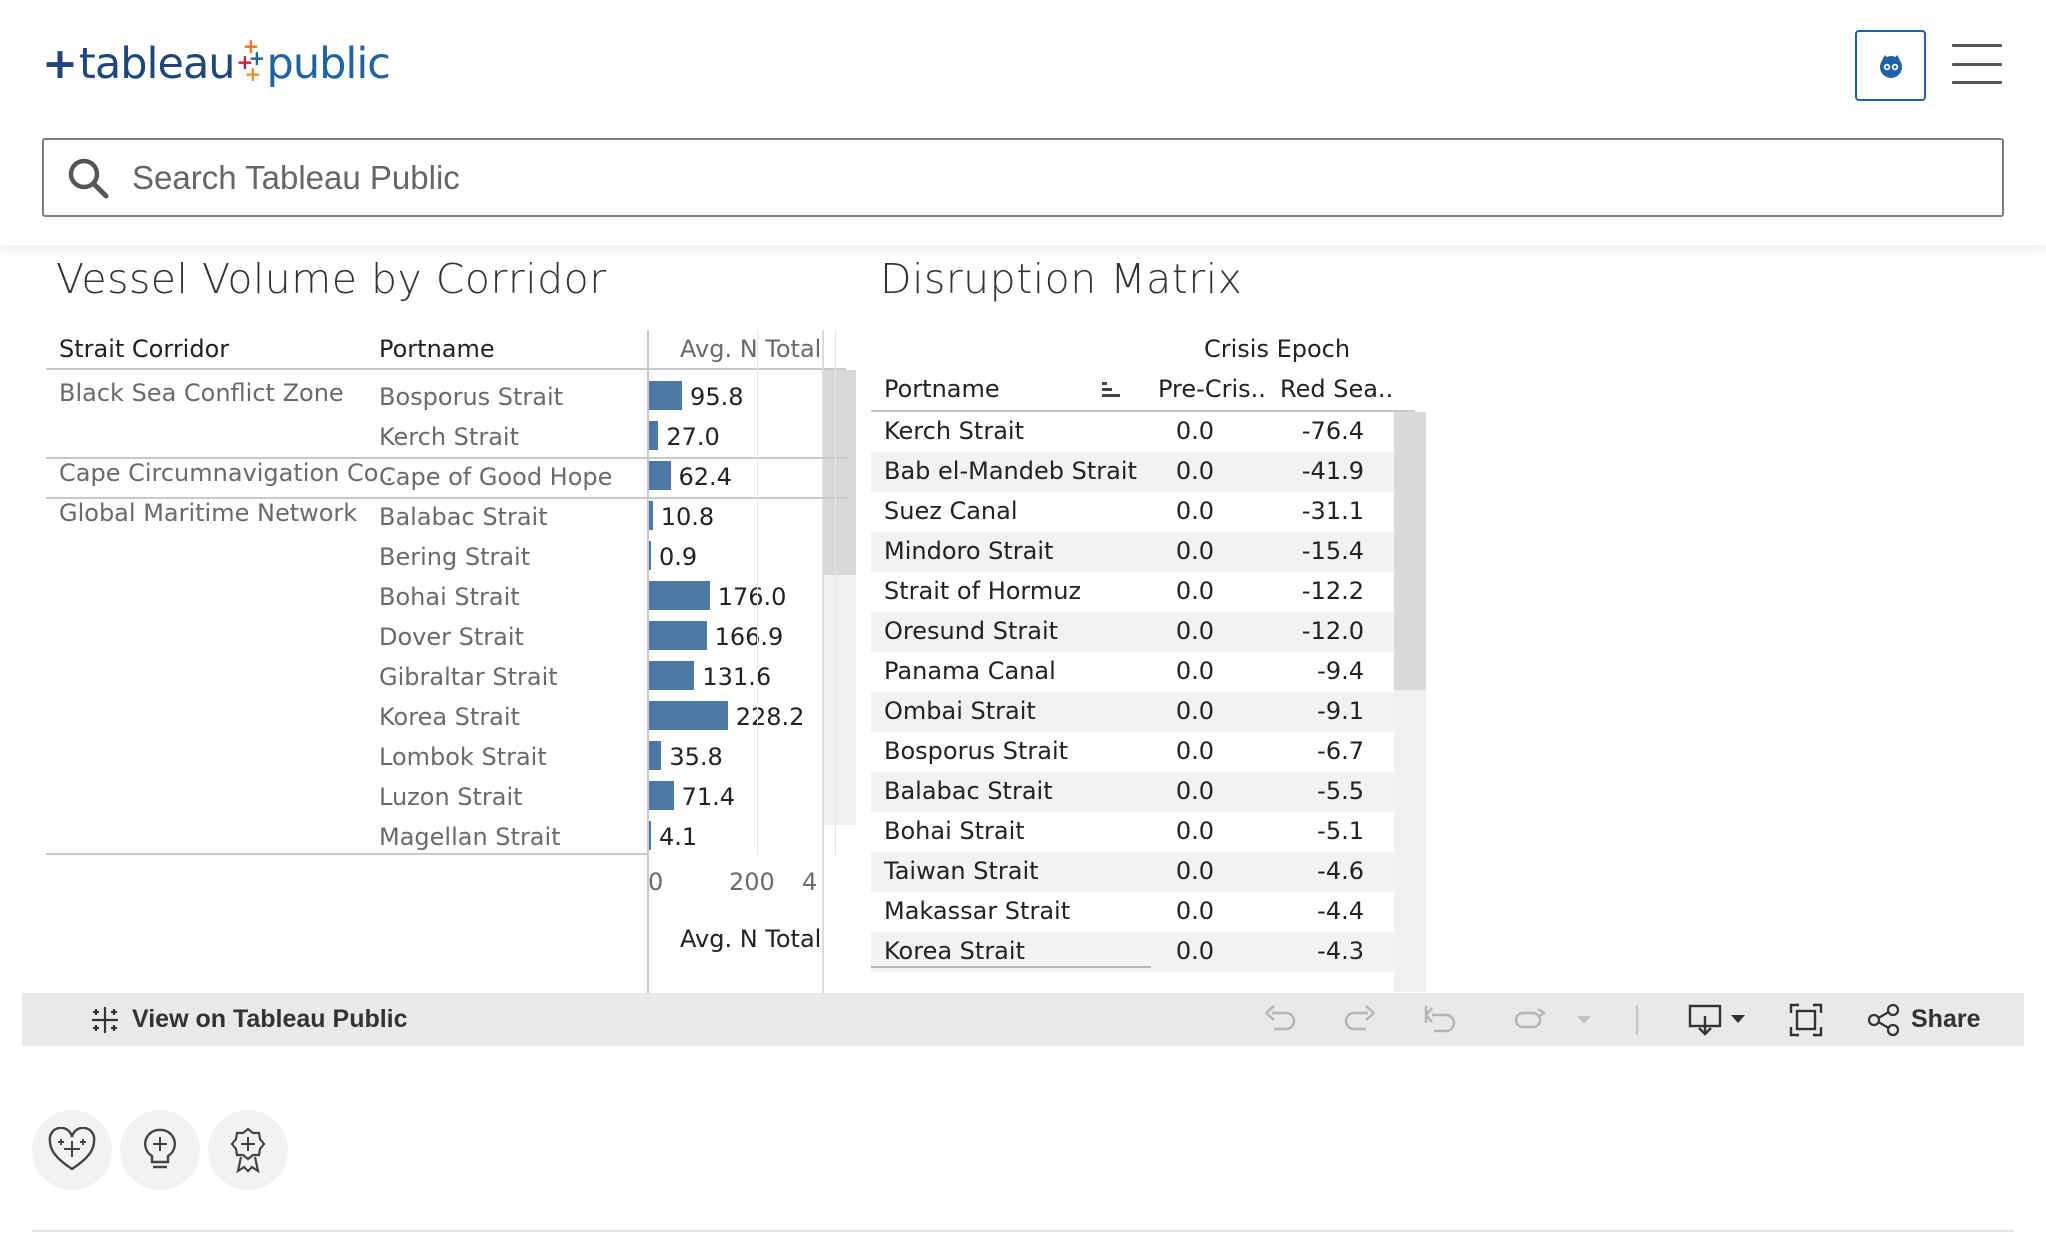  Describe the element at coordinates (1584, 1020) in the screenshot. I see `pause-dropdown-icon` at that location.